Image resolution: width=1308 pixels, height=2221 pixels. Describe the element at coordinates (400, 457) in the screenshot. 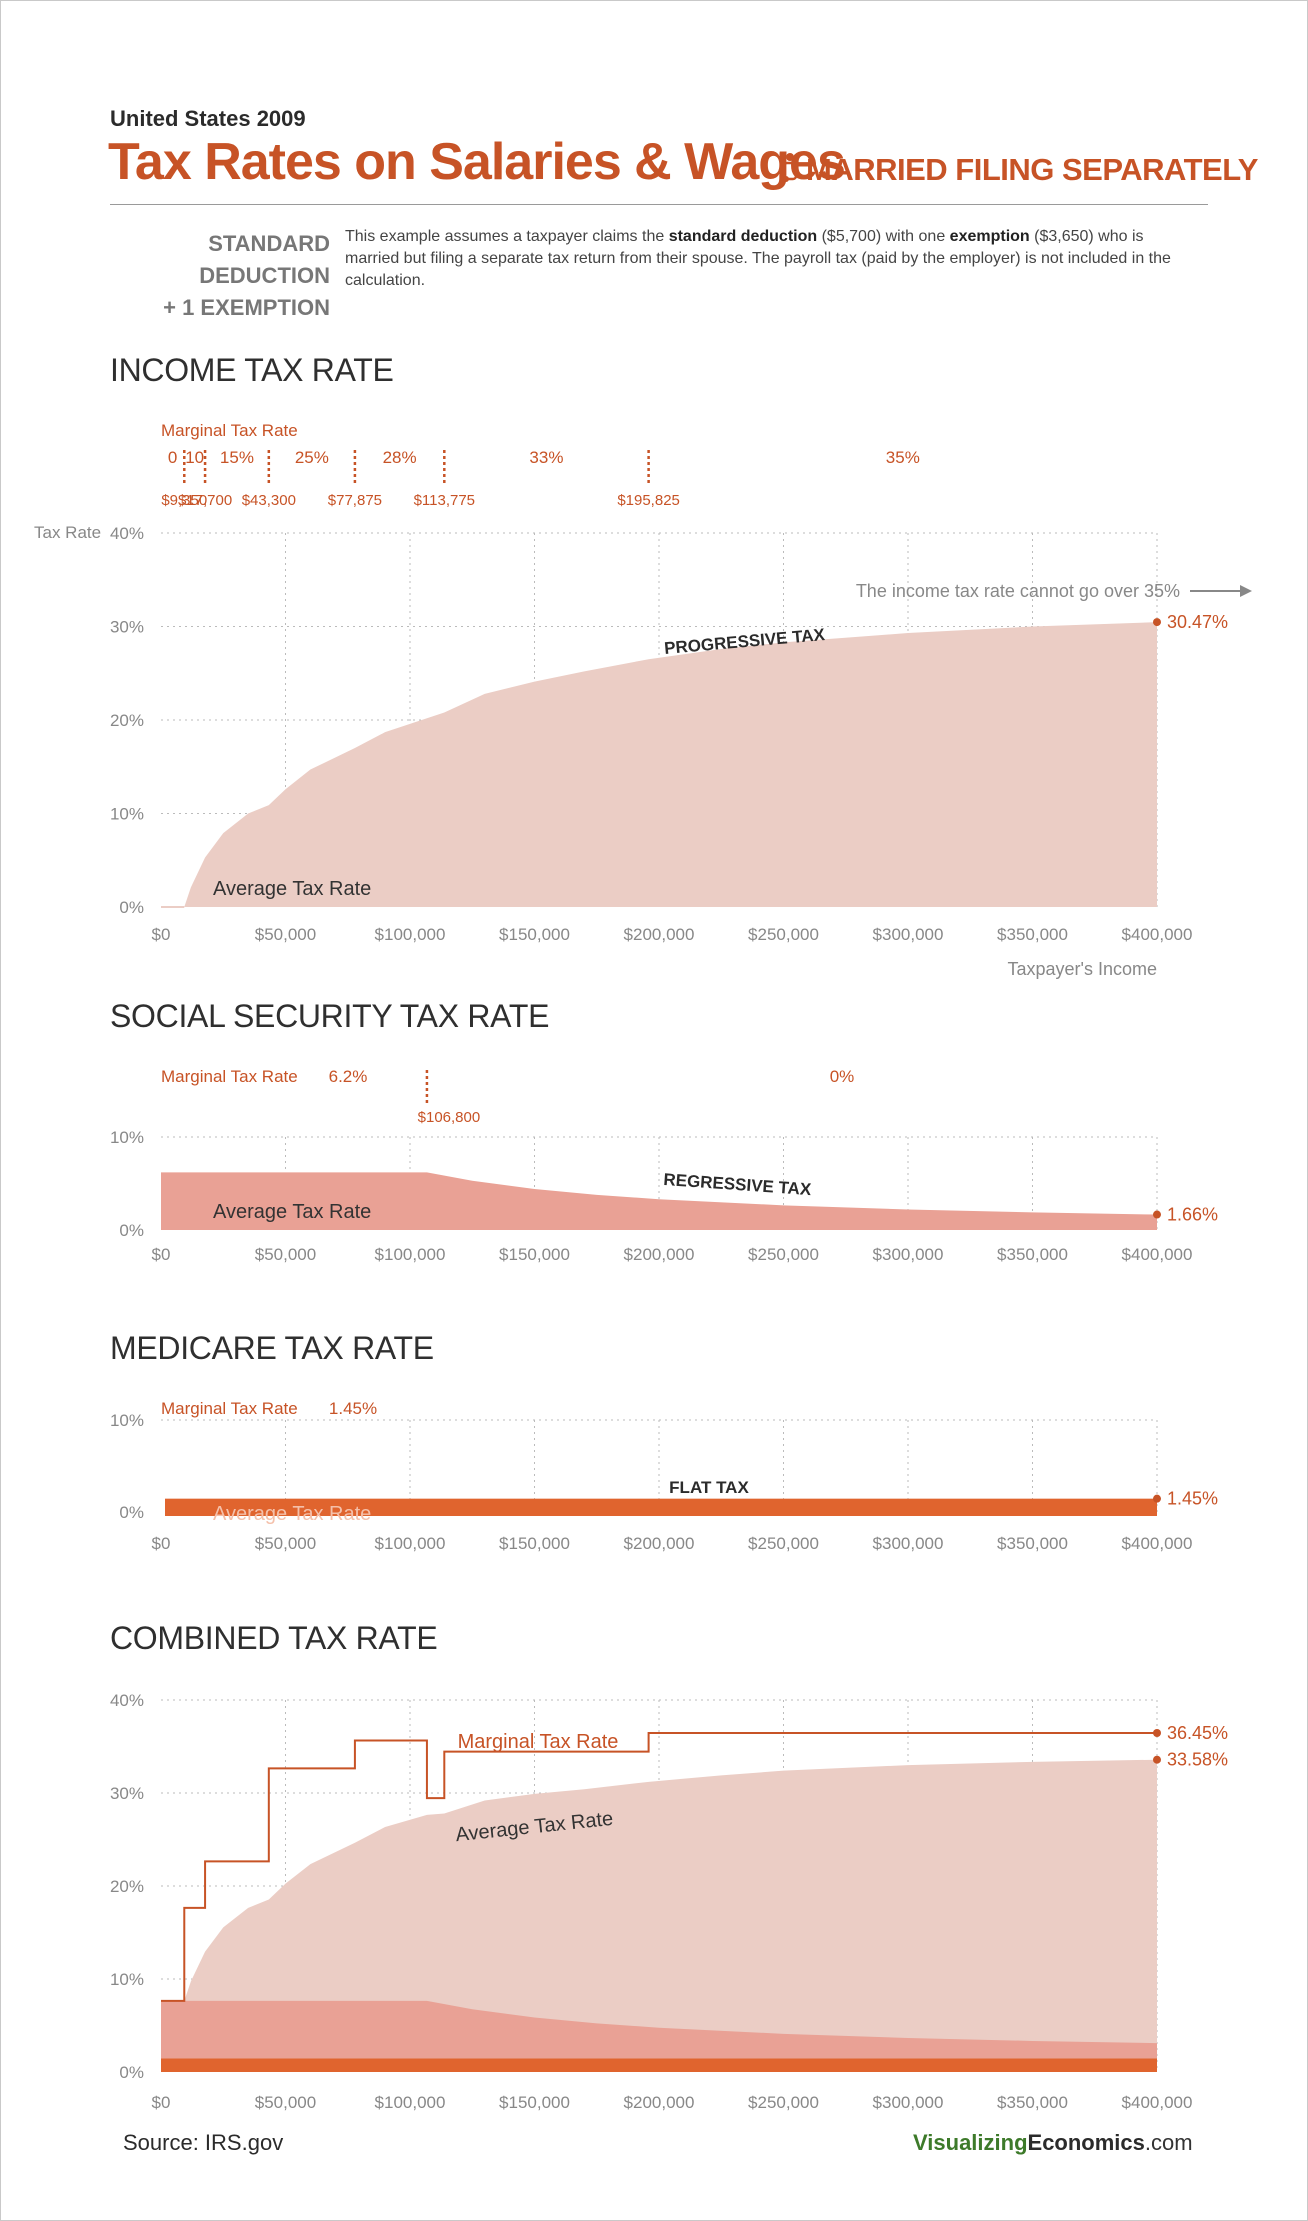

I see `income-bracket-rate: 28%` at that location.